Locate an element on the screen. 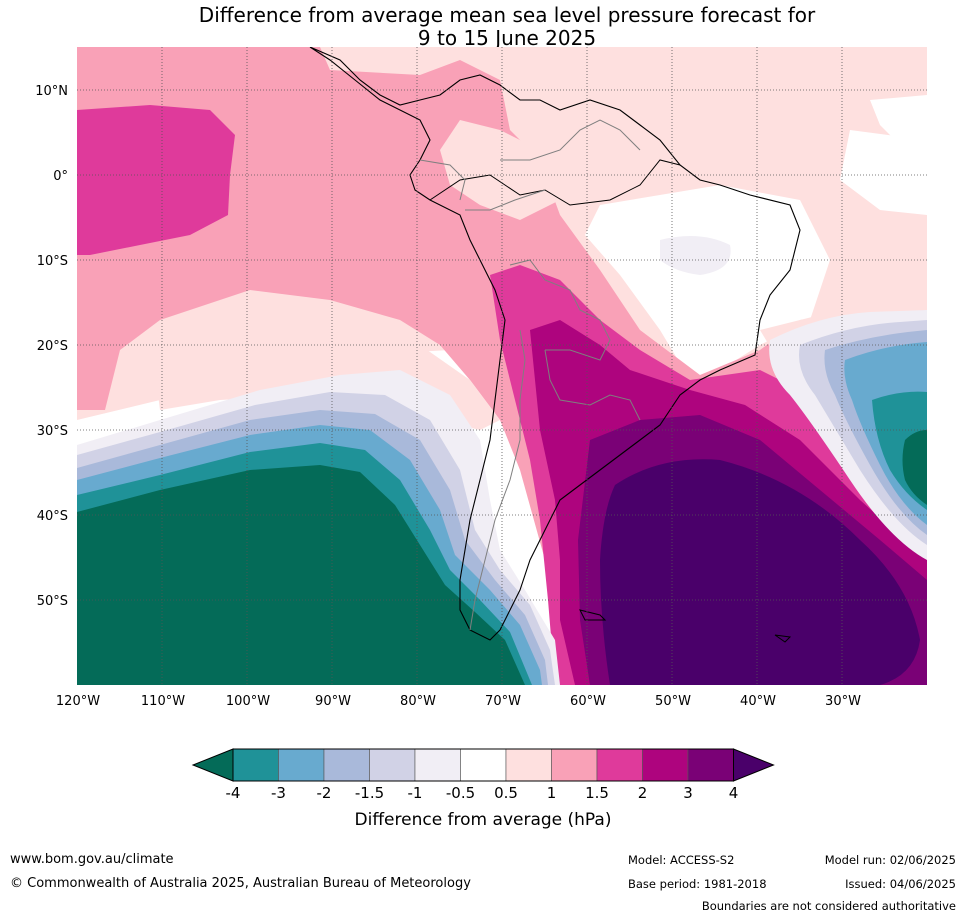 The height and width of the screenshot is (919, 965). colorbar-tick-label: 4 is located at coordinates (734, 793).